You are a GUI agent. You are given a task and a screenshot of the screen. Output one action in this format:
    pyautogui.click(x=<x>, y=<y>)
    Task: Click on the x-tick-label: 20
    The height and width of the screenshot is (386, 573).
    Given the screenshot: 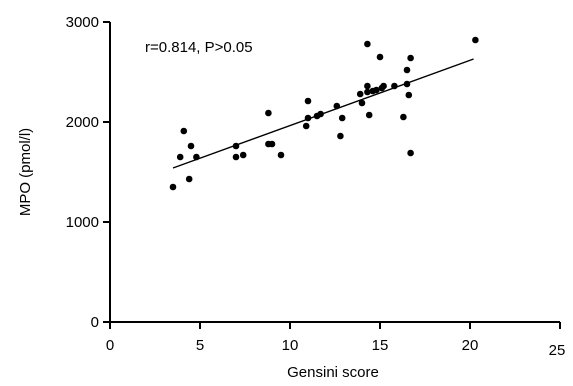 What is the action you would take?
    pyautogui.click(x=470, y=345)
    